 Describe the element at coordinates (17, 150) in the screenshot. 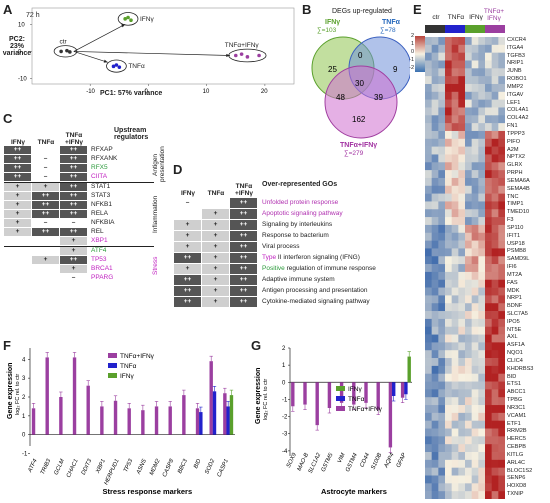

I see `upstream-cell: ++` at that location.